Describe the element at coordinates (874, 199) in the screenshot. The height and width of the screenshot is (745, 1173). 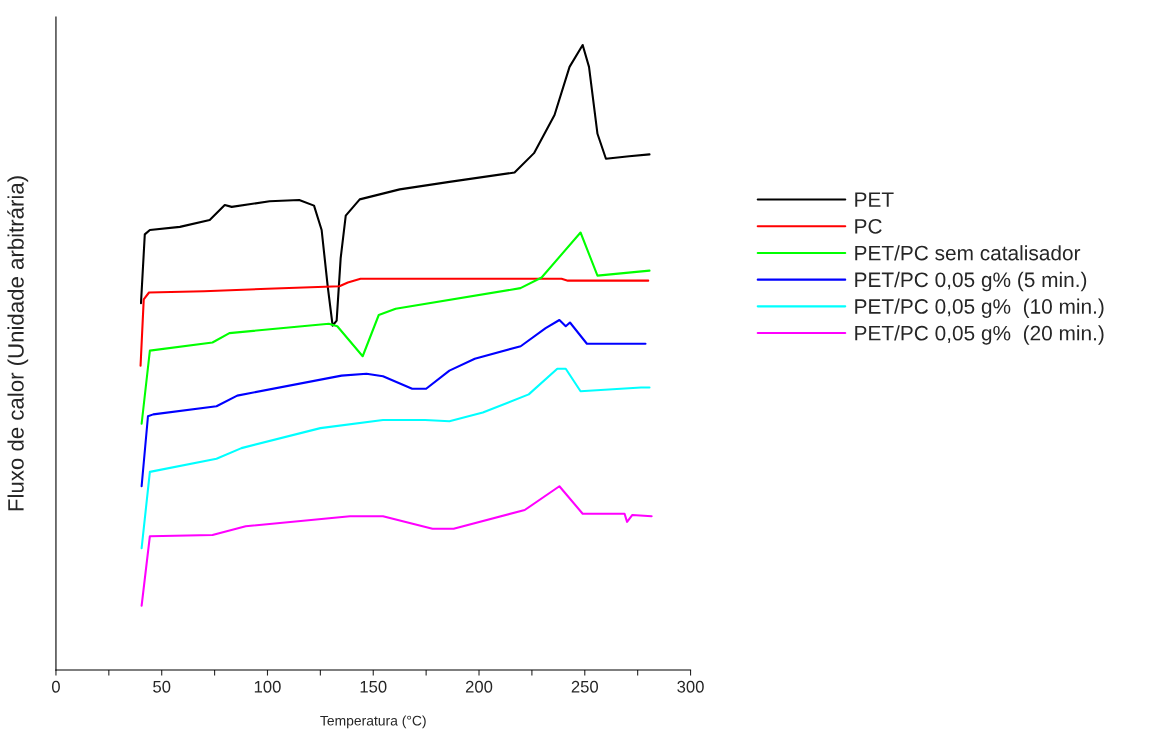
I see `legend-label: PET` at that location.